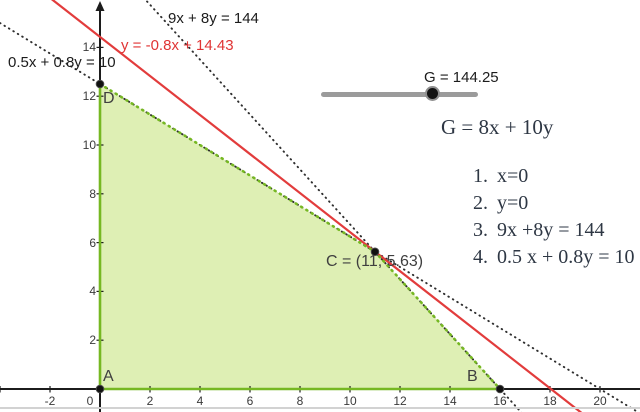  Describe the element at coordinates (200, 401) in the screenshot. I see `x-tick-label: 4` at that location.